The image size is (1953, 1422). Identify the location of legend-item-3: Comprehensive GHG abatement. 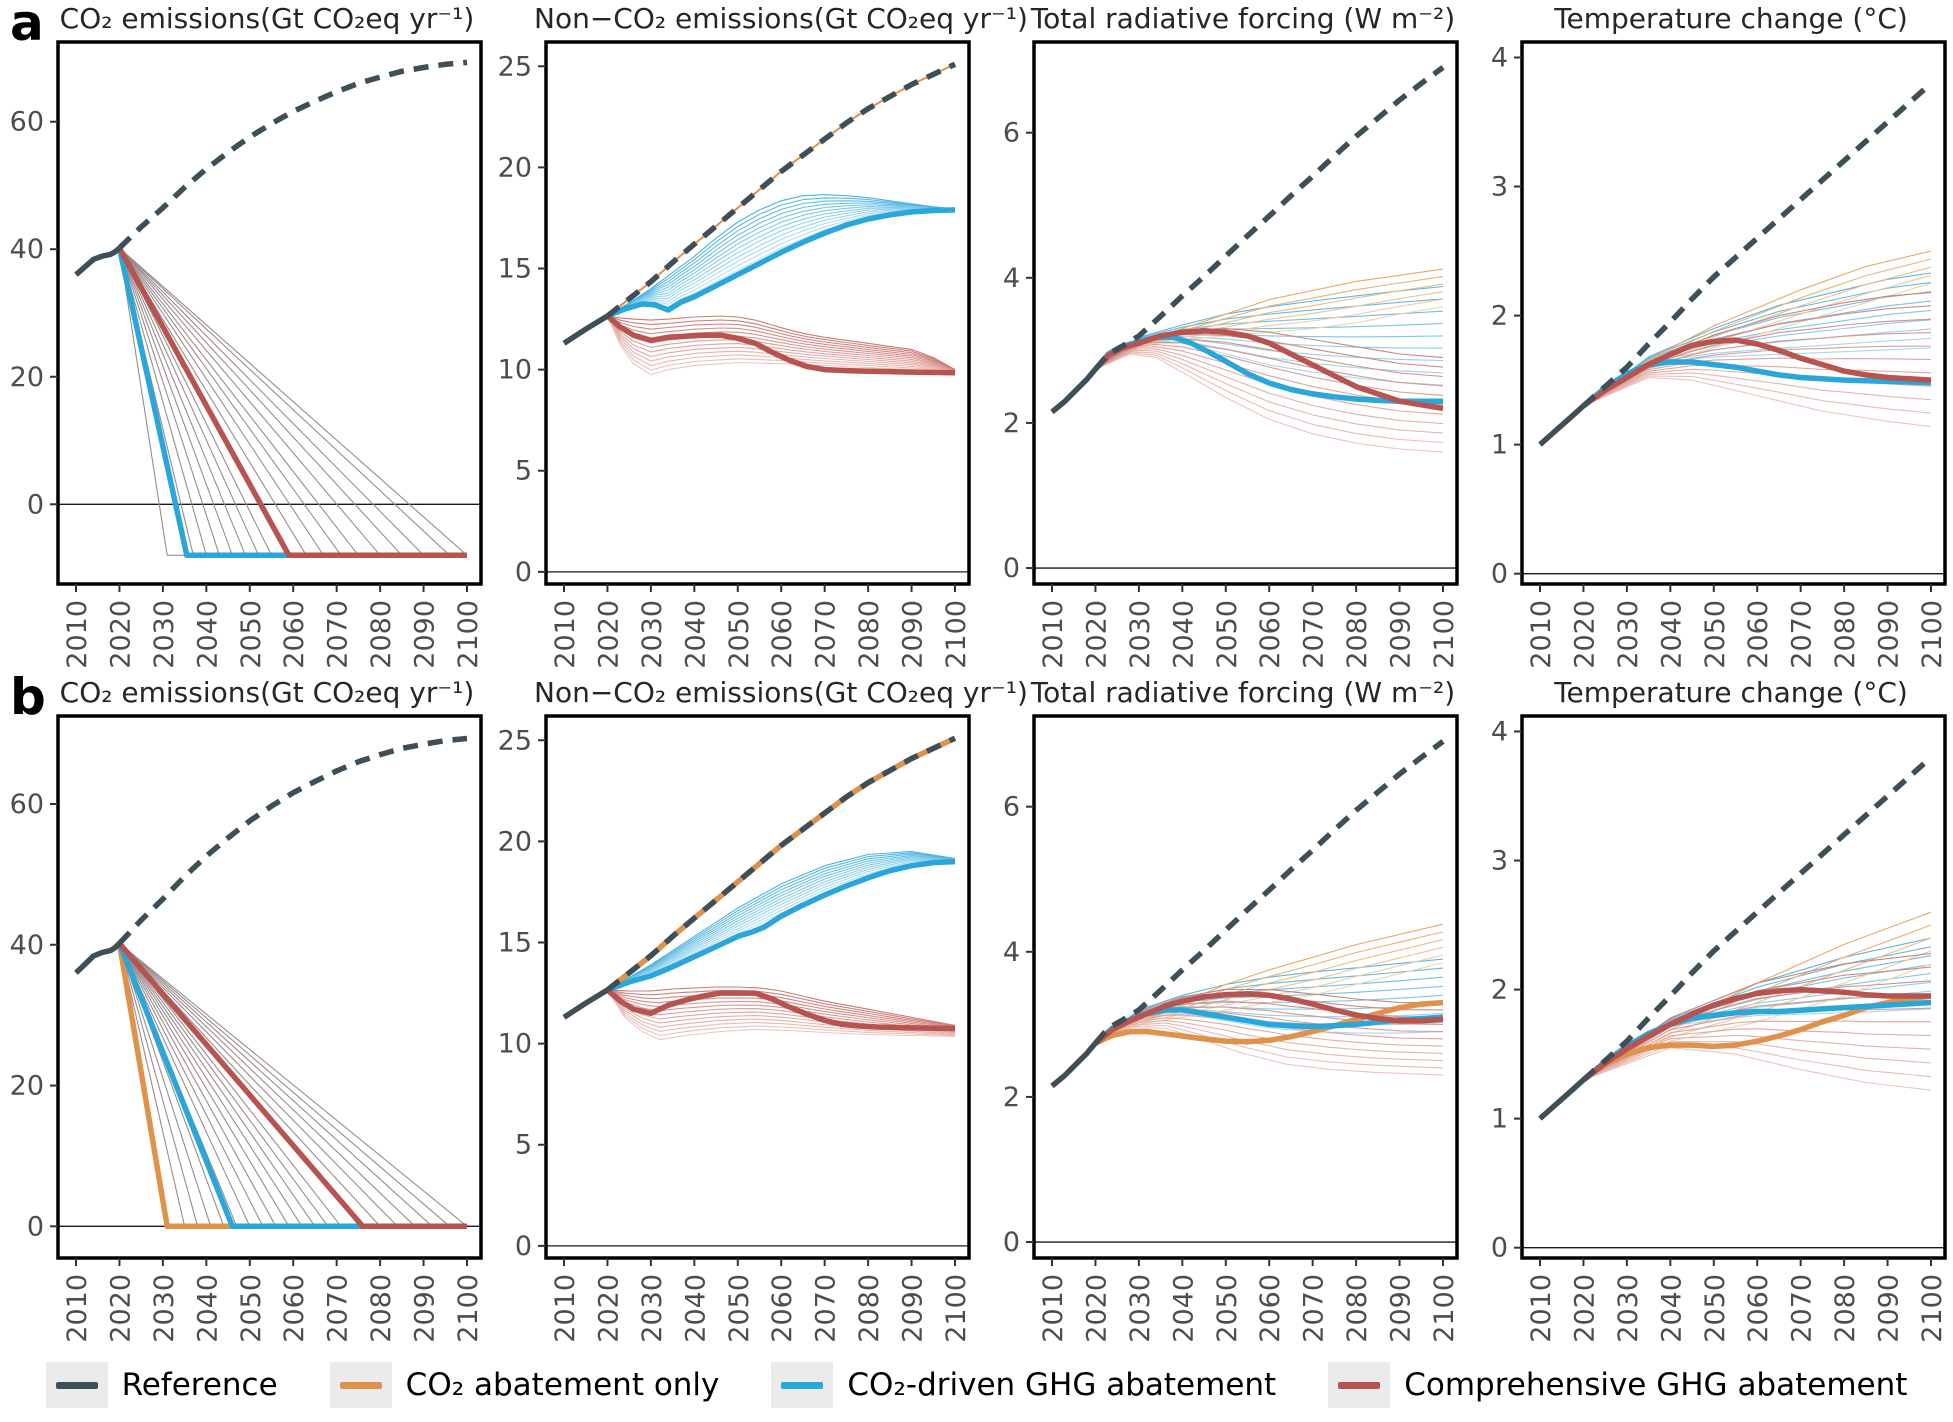
(1617, 1385).